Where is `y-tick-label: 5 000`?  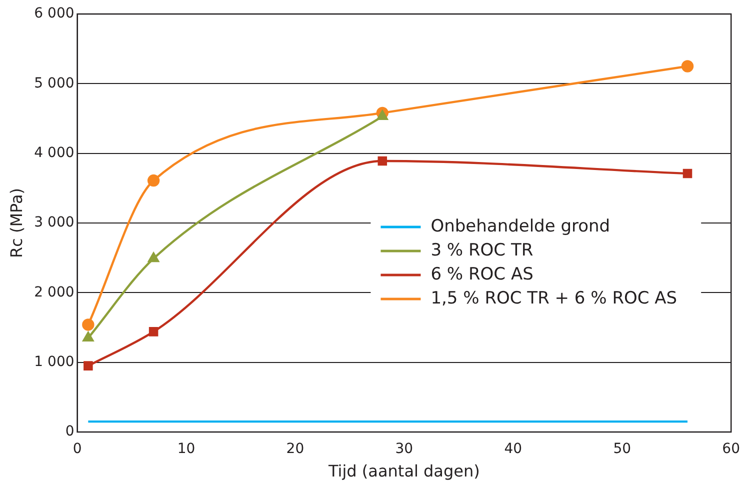
y-tick-label: 5 000 is located at coordinates (54, 83).